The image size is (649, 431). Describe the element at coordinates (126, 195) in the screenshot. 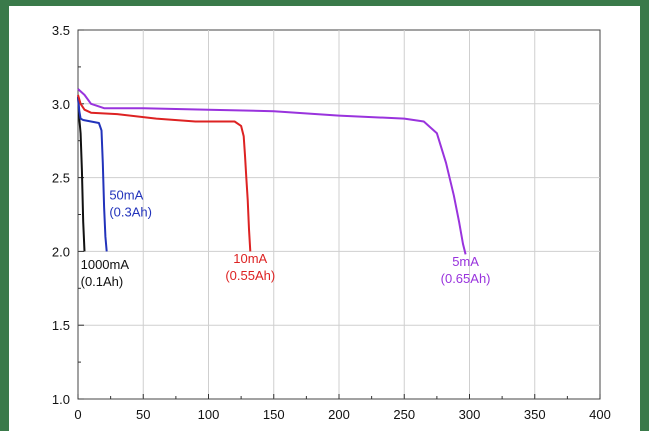

I see `series-label-50ma: 50mA` at that location.